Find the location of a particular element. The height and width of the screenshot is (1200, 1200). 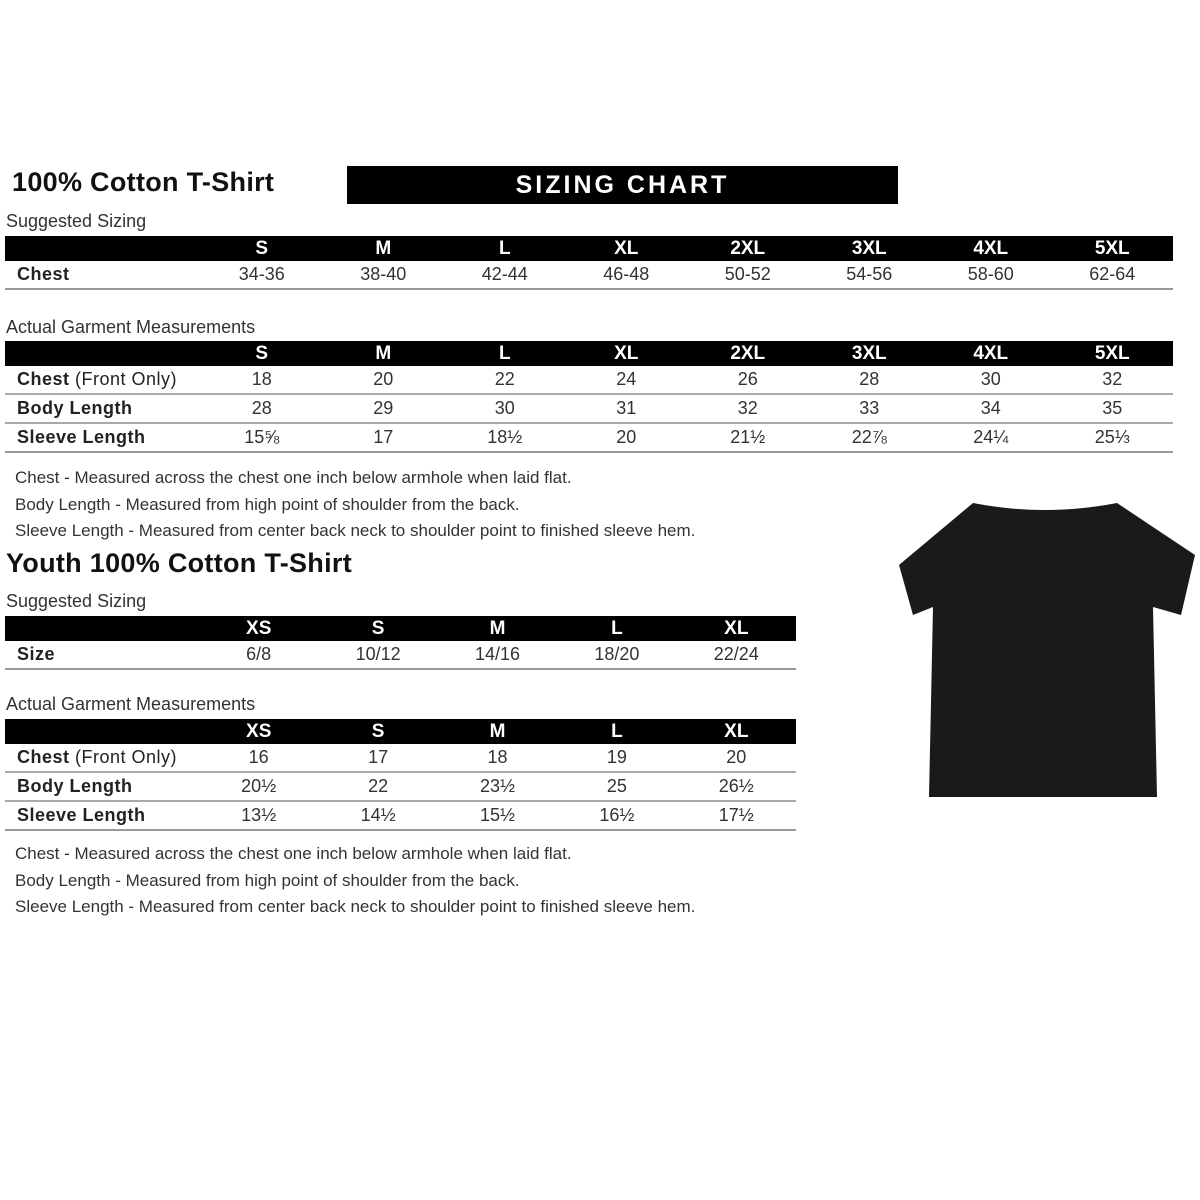

table-row: Sleeve Length 13½ 14½ 15½ 16½ 17½ is located at coordinates (400, 816).